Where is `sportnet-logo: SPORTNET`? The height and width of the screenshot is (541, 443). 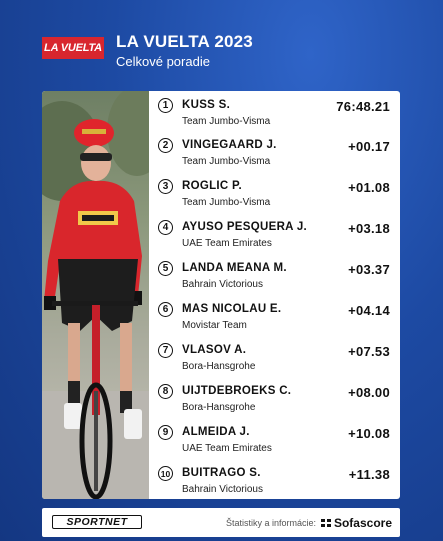
sportnet-logo: SPORTNET is located at coordinates (97, 522).